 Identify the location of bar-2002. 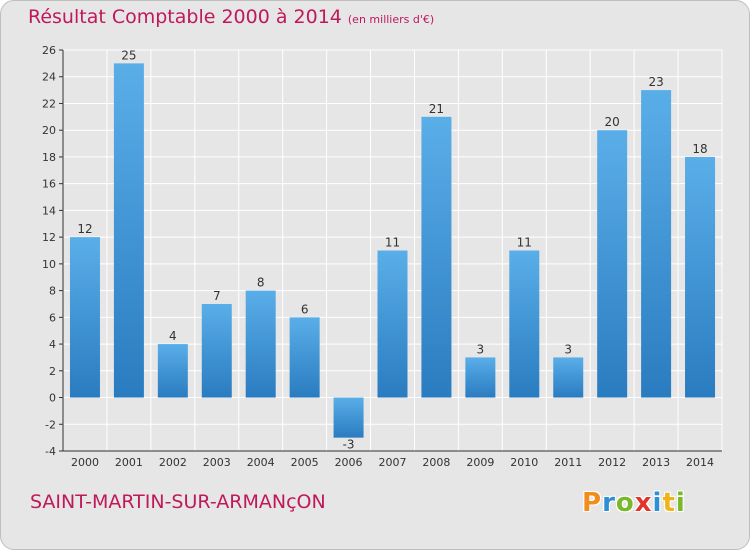
(172, 371).